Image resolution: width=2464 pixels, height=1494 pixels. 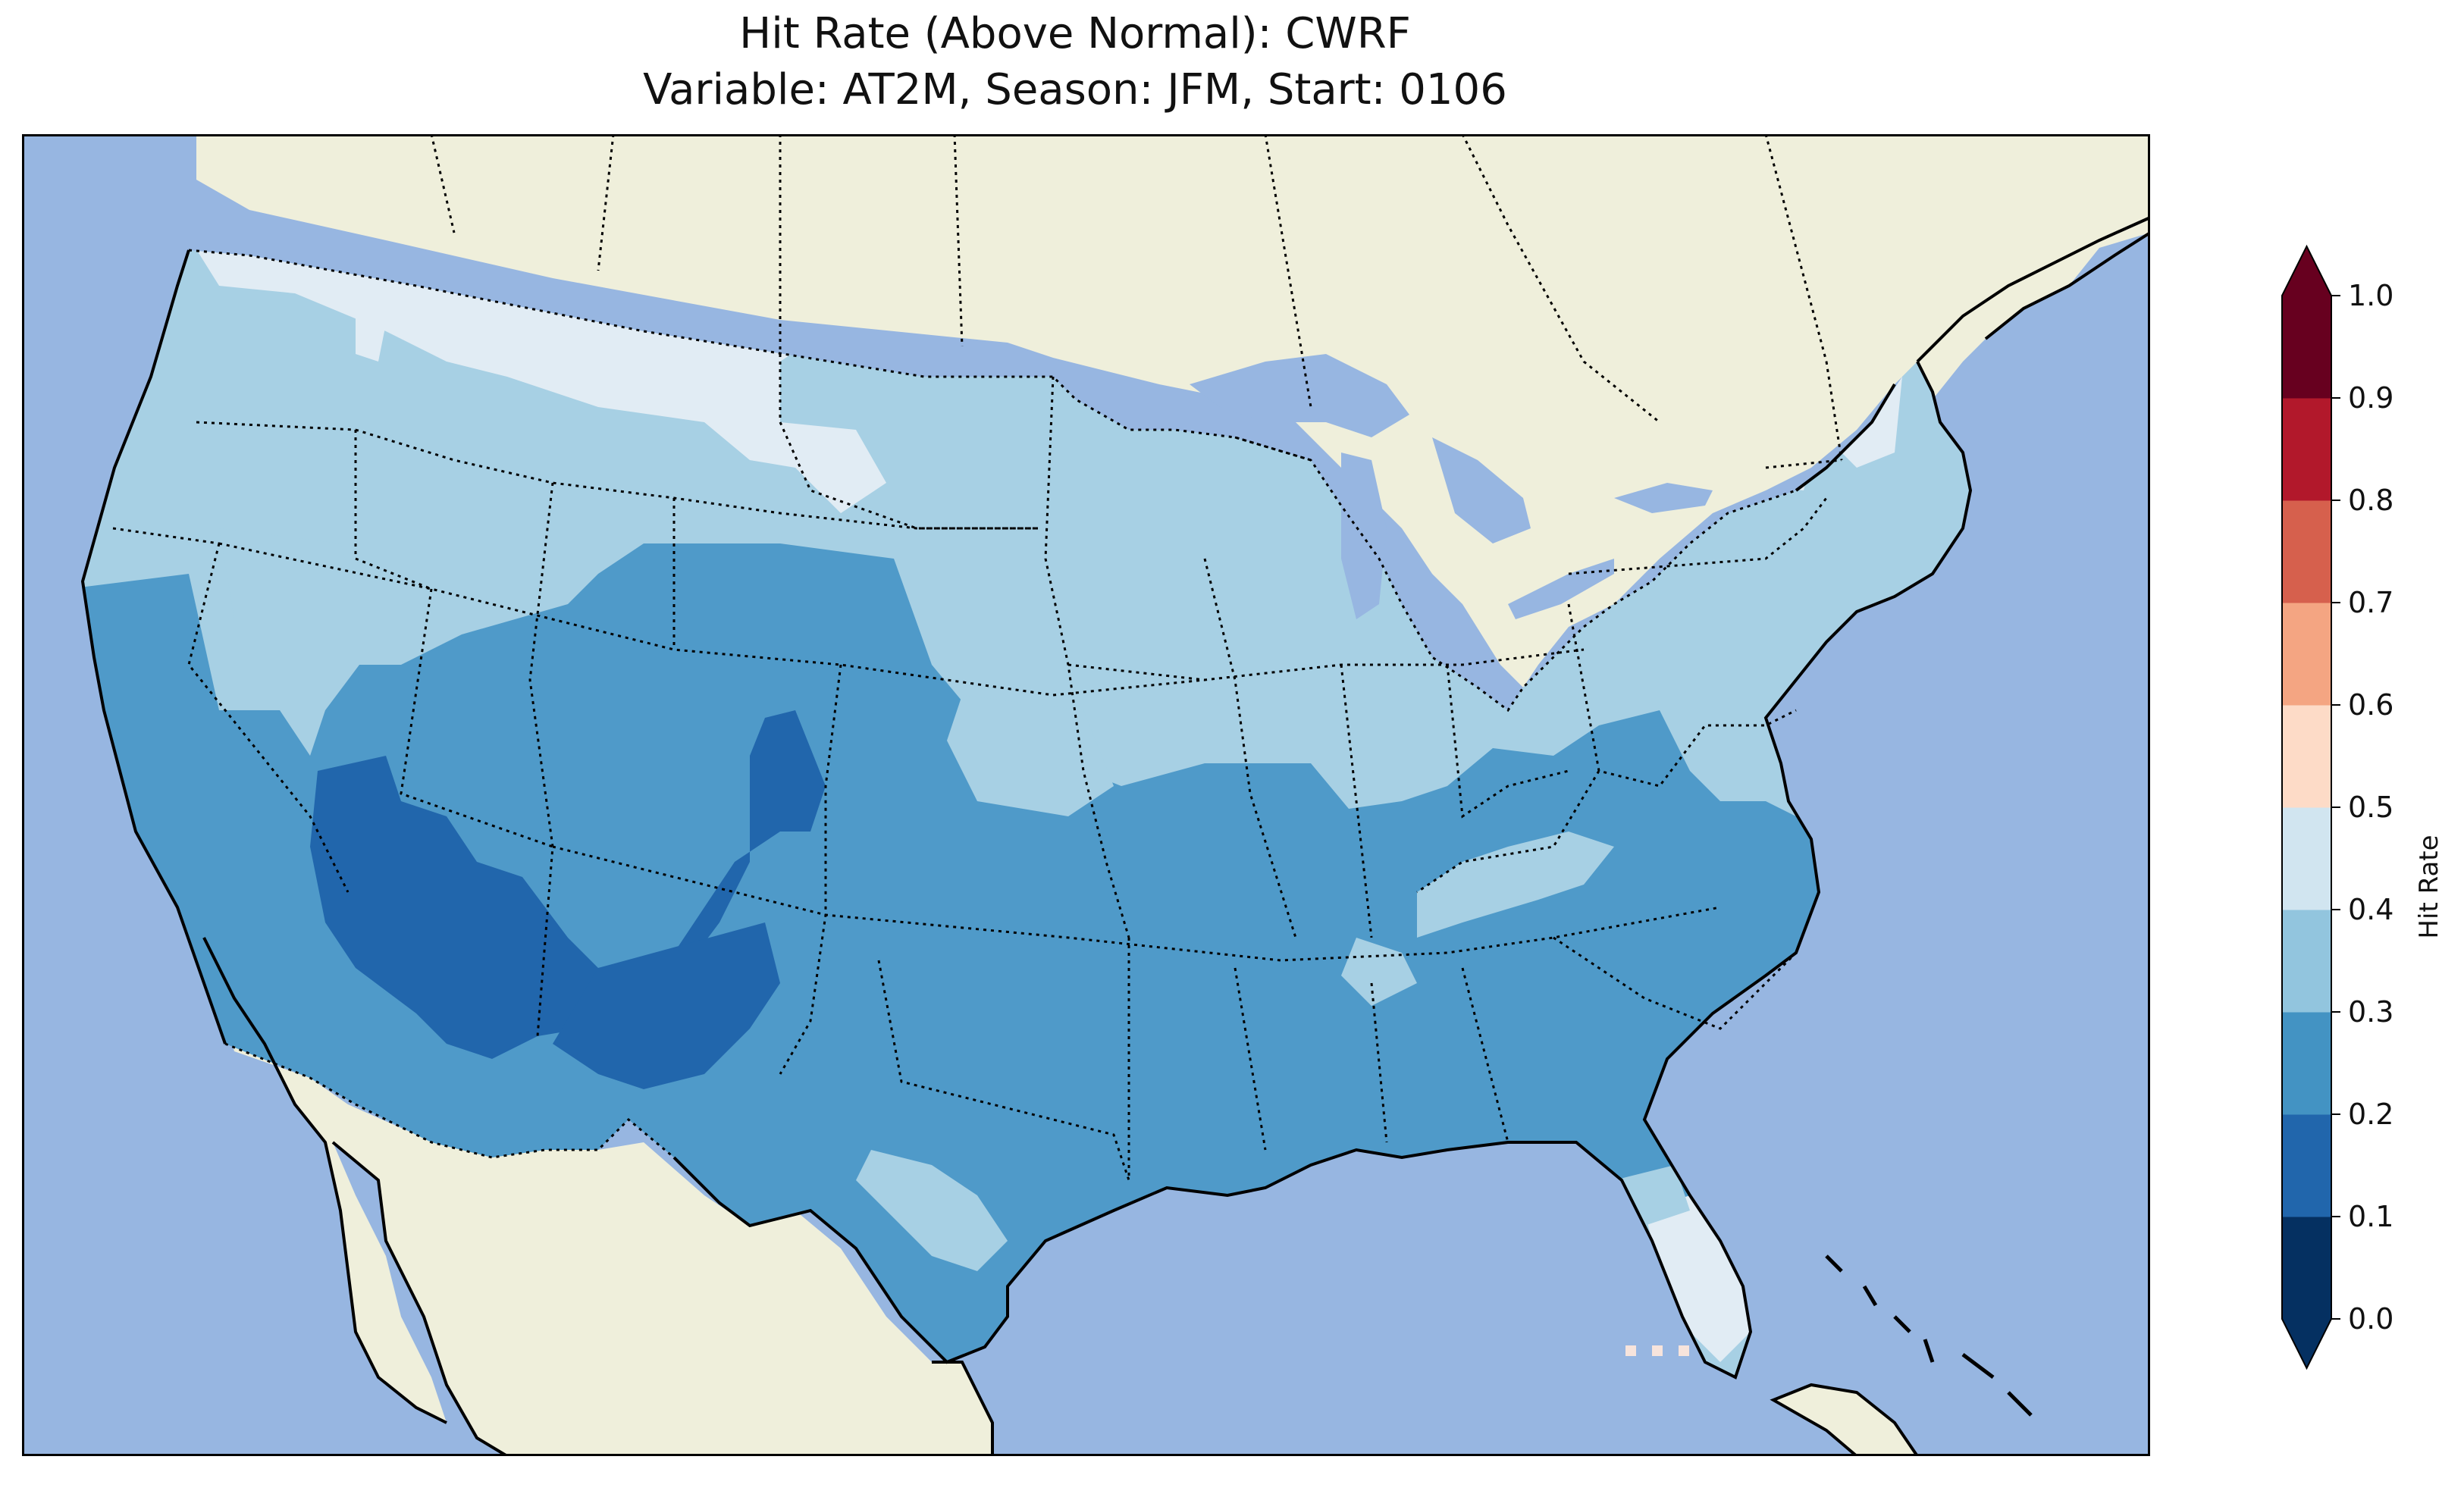 I want to click on region-0.3-0.4-ks-ok, so click(x=1030, y=755).